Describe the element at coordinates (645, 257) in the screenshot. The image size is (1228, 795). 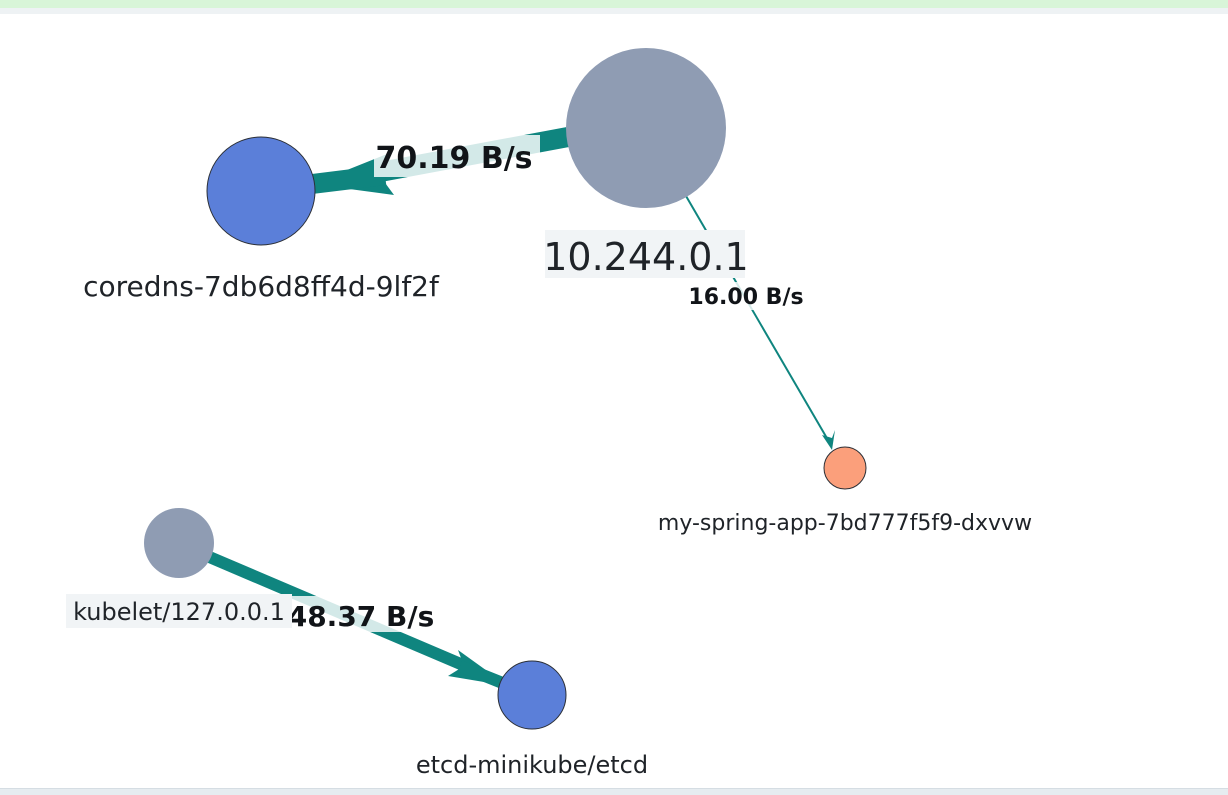
I see `node-ip10-label: 10.244.0.1` at that location.